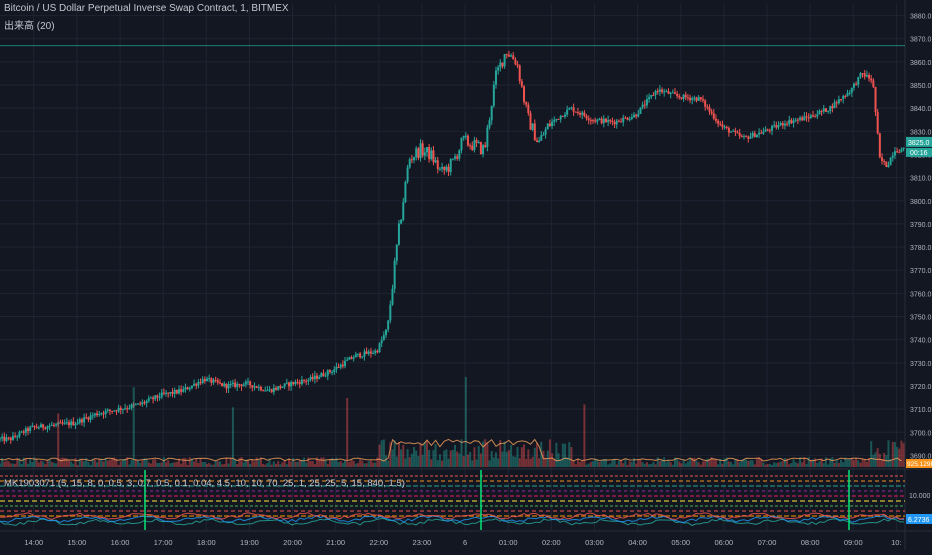  I want to click on time-tick-label: 15:00, so click(77, 542).